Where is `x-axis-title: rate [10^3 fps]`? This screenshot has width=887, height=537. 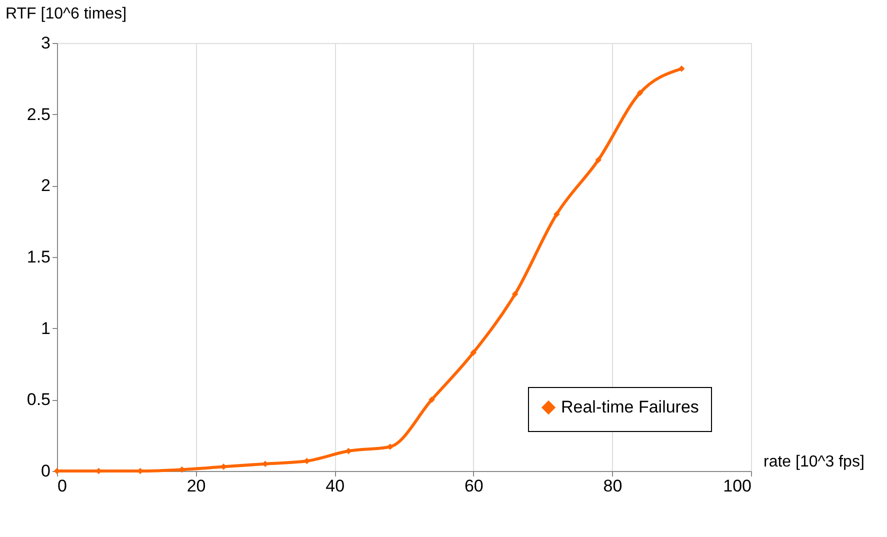 x-axis-title: rate [10^3 fps] is located at coordinates (814, 462).